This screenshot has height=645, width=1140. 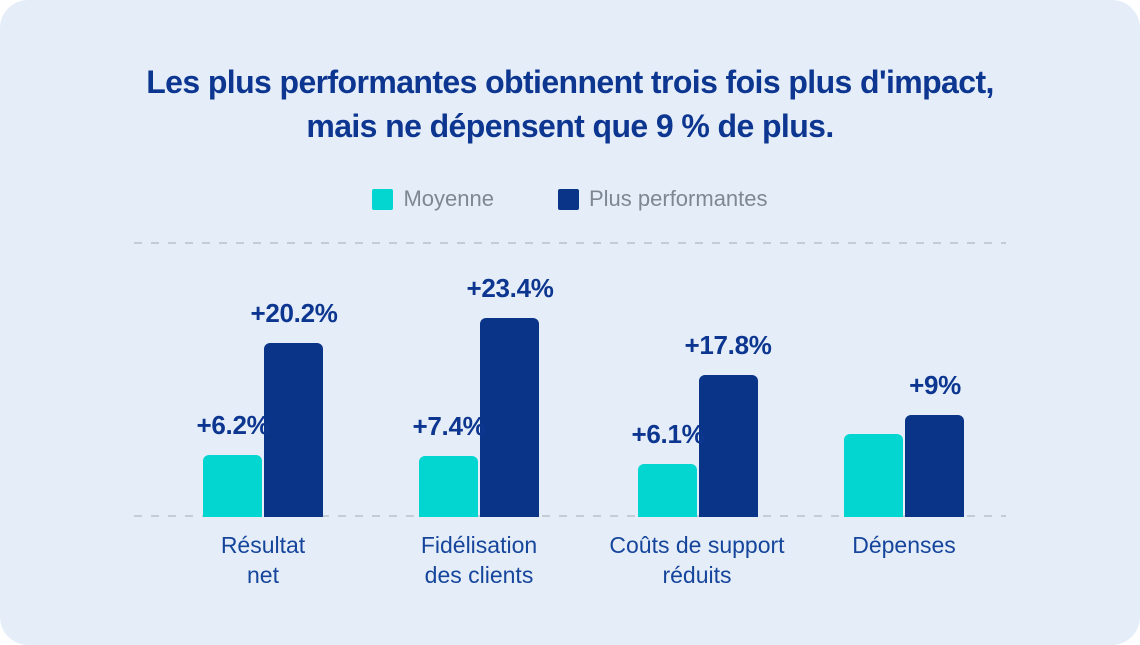 What do you see at coordinates (570, 243) in the screenshot?
I see `gridline-top` at bounding box center [570, 243].